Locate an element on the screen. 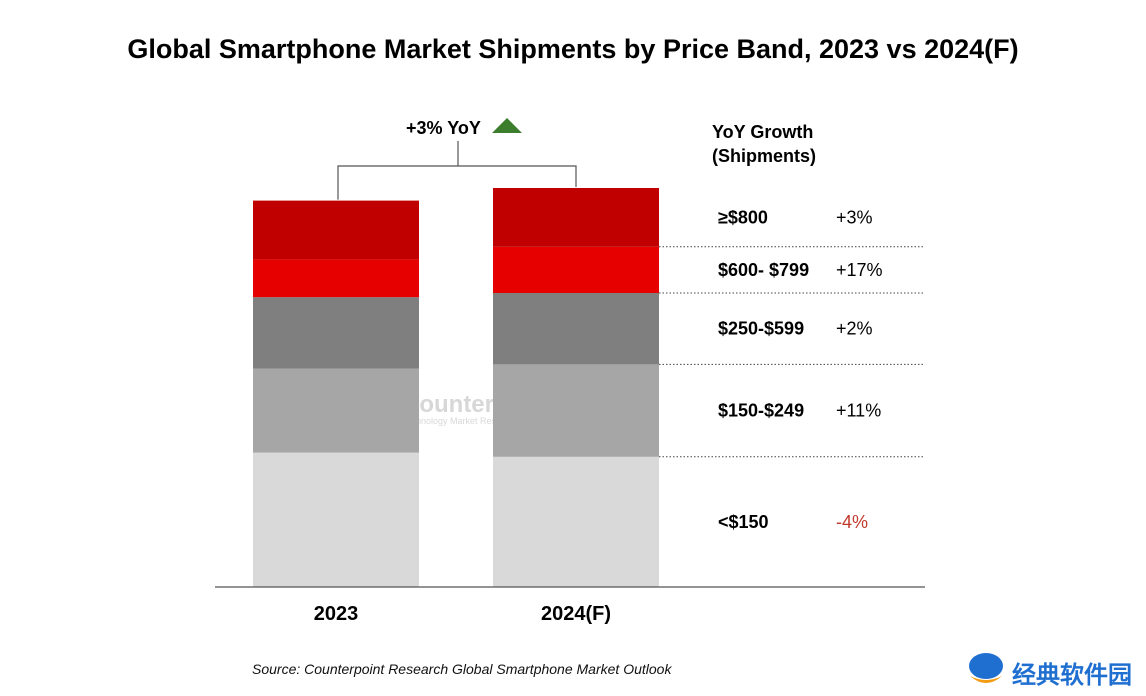 The image size is (1146, 696). x-tick-label: 2023 is located at coordinates (336, 614).